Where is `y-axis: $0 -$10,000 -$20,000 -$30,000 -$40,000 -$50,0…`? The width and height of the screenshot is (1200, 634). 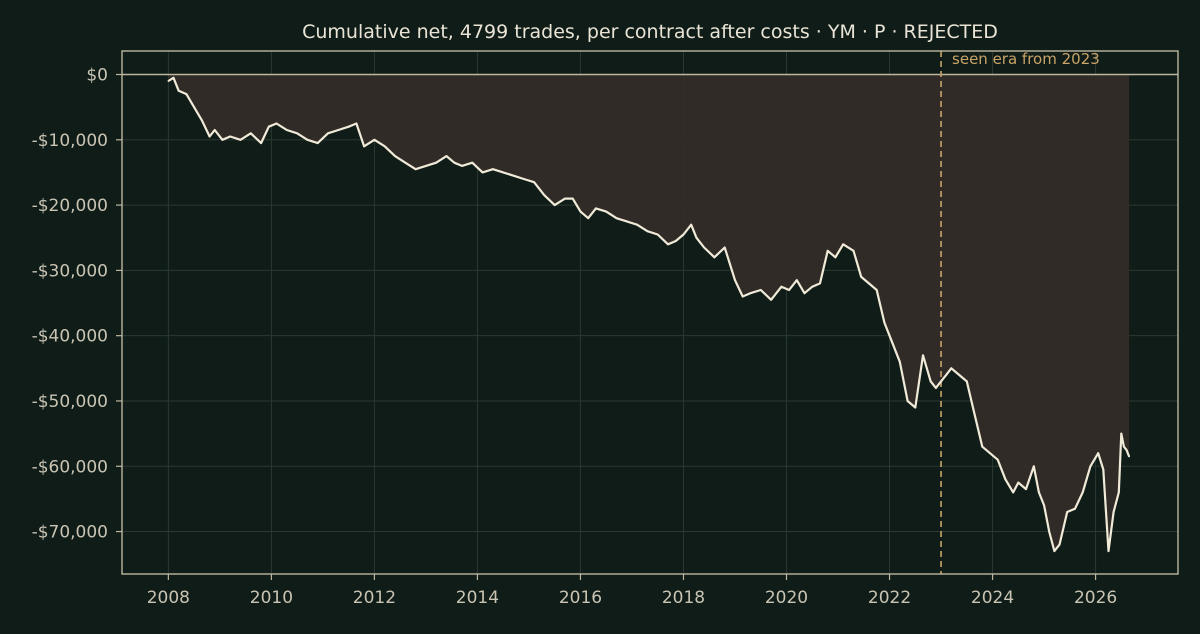 y-axis: $0 -$10,000 -$20,000 -$30,000 -$40,000 -$50,0… is located at coordinates (77, 304).